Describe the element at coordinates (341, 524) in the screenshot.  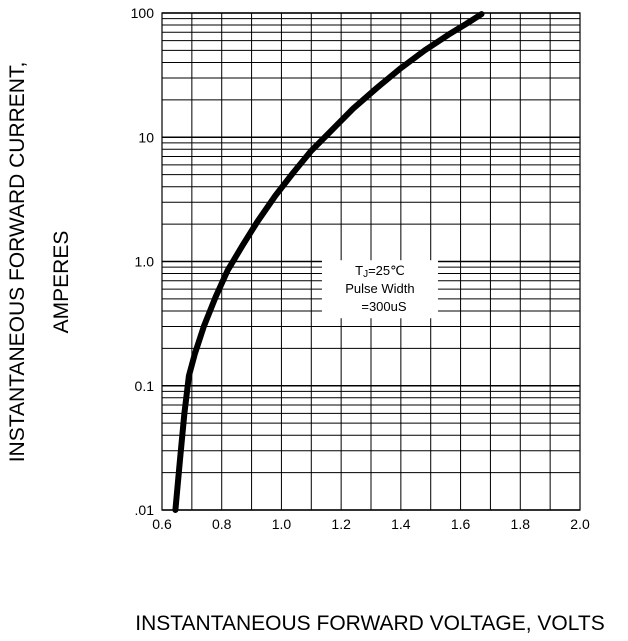
I see `x-tick-label: 1.2` at that location.